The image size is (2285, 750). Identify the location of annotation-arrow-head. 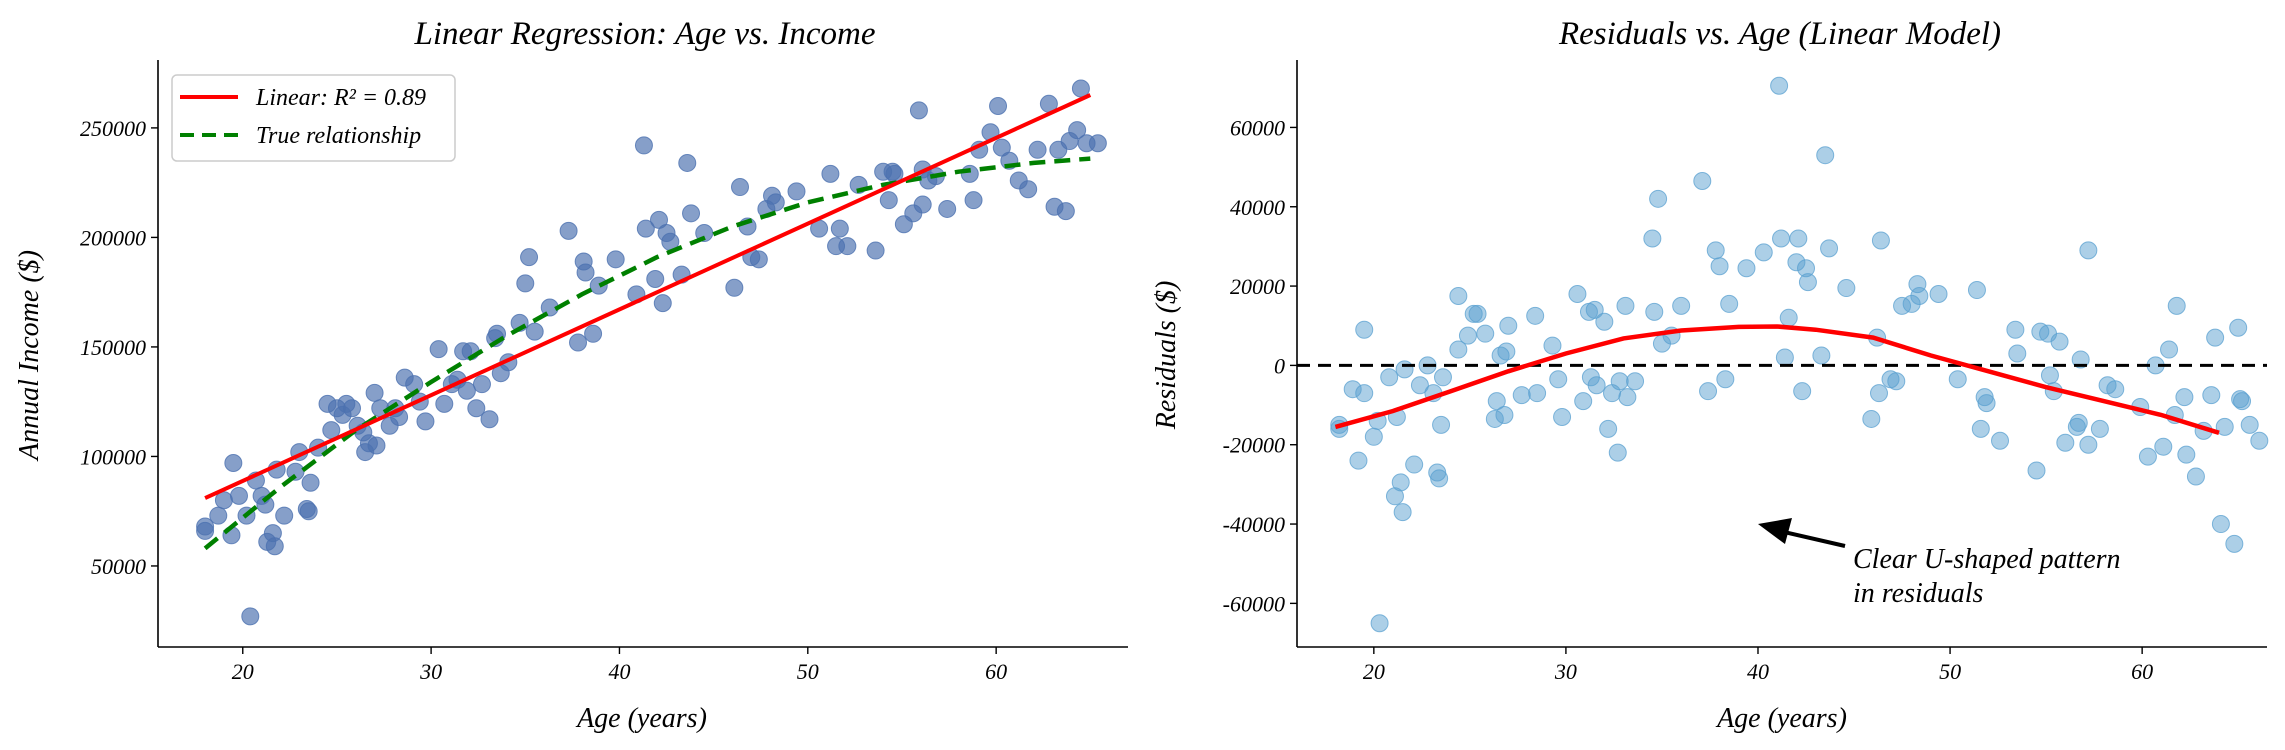
(1774, 531).